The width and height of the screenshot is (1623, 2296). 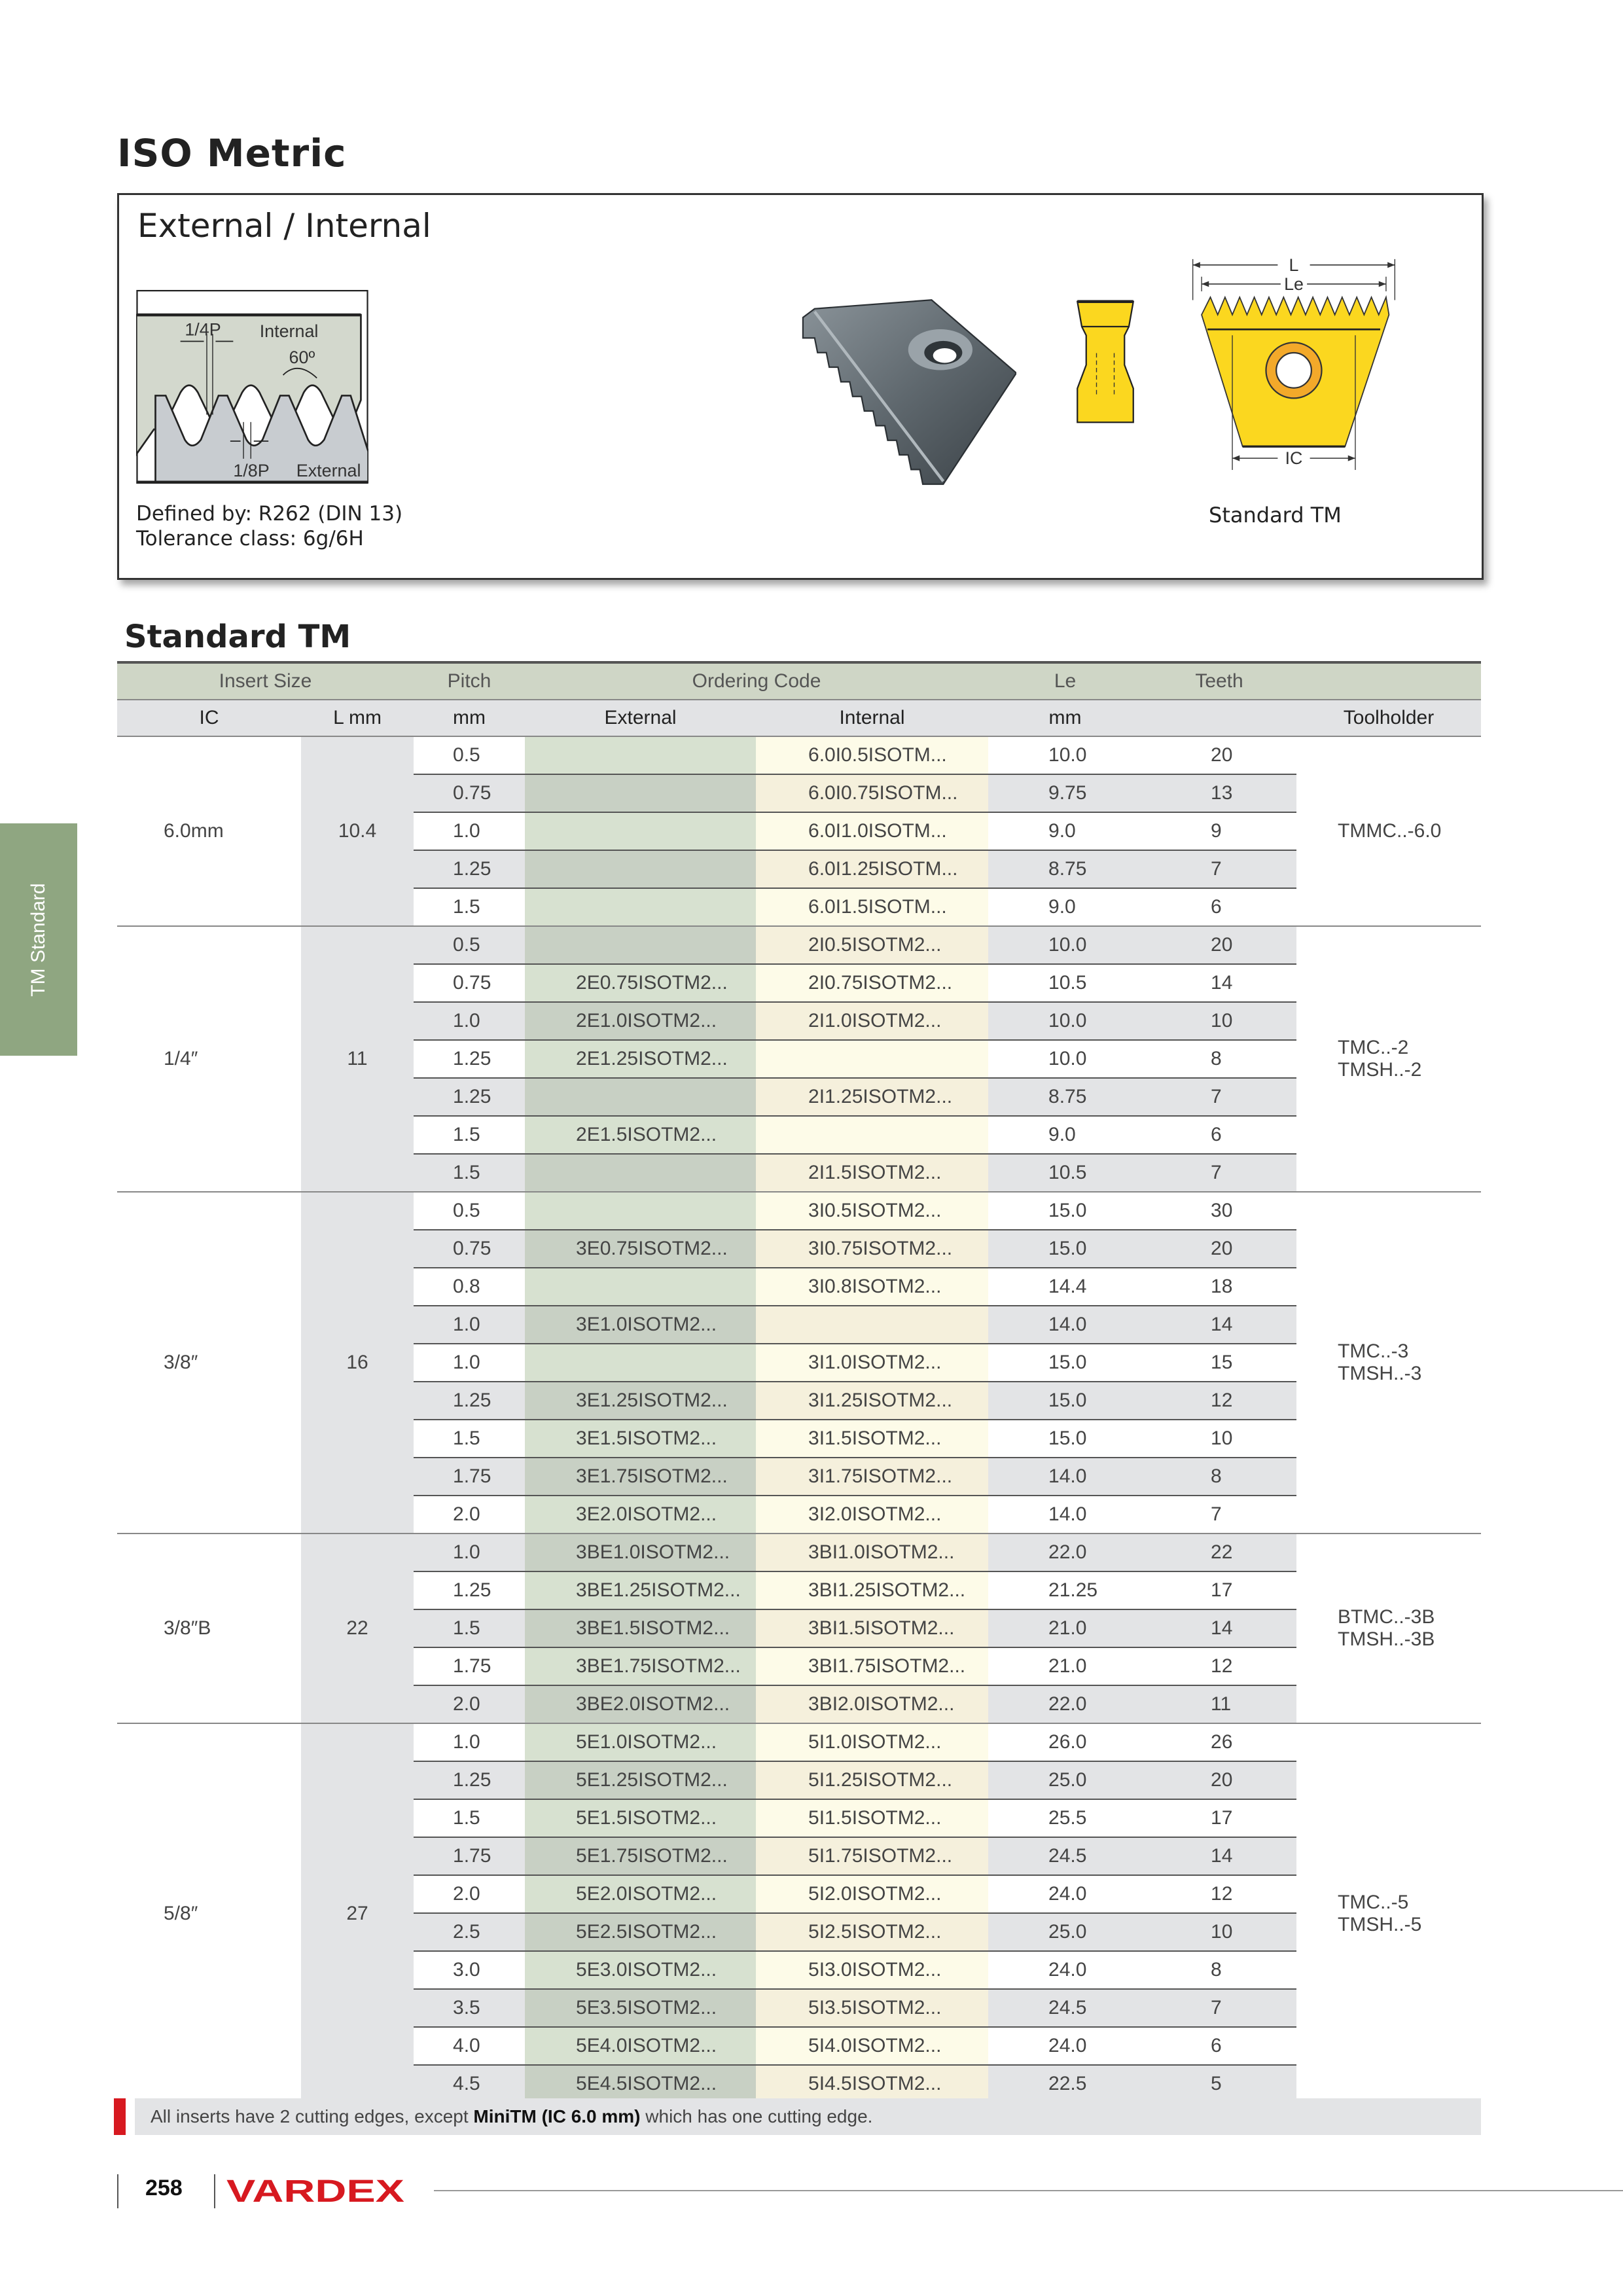 What do you see at coordinates (799, 1970) in the screenshot?
I see `table-row: 3.0 5E3.0ISOTM2... 5I3.0ISOTM2... 24.0 8` at bounding box center [799, 1970].